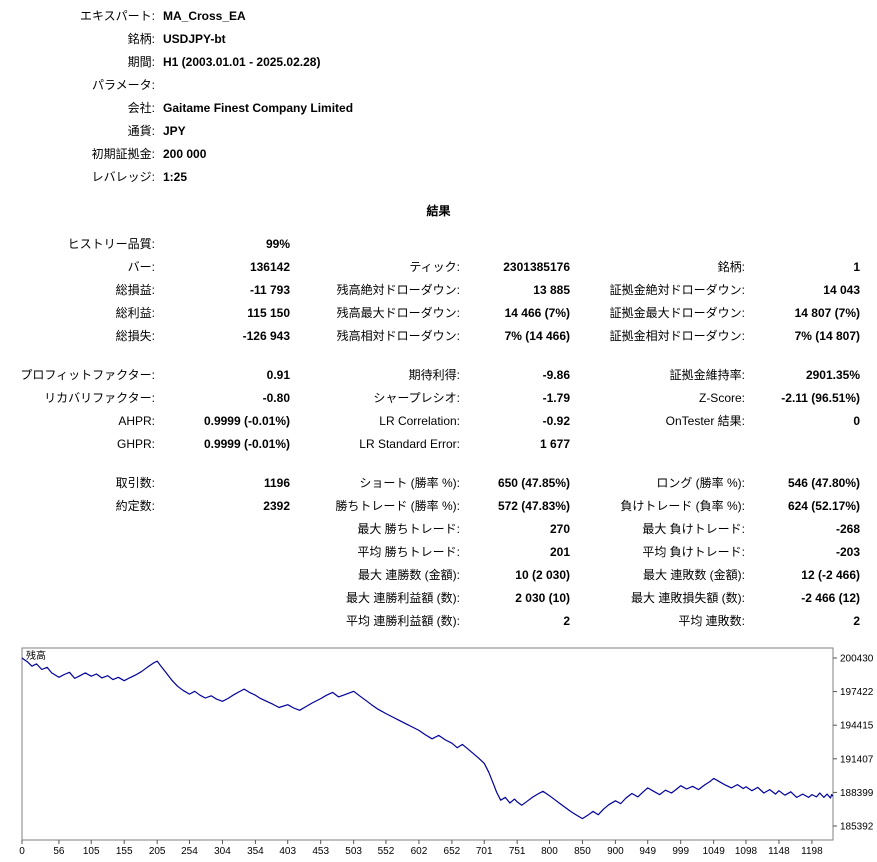 Image resolution: width=877 pixels, height=862 pixels. Describe the element at coordinates (438, 15) in the screenshot. I see `header-row: エキスパート: MA_Cross_EA` at that location.